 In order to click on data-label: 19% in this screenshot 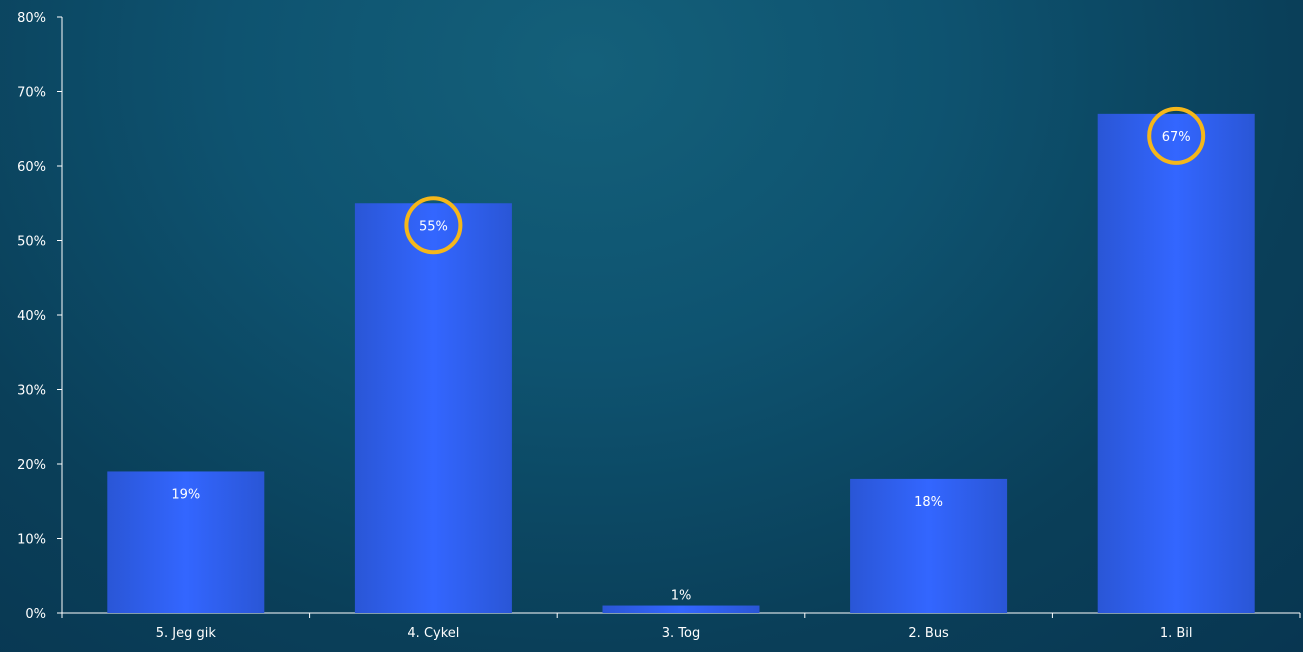, I will do `click(185, 494)`.